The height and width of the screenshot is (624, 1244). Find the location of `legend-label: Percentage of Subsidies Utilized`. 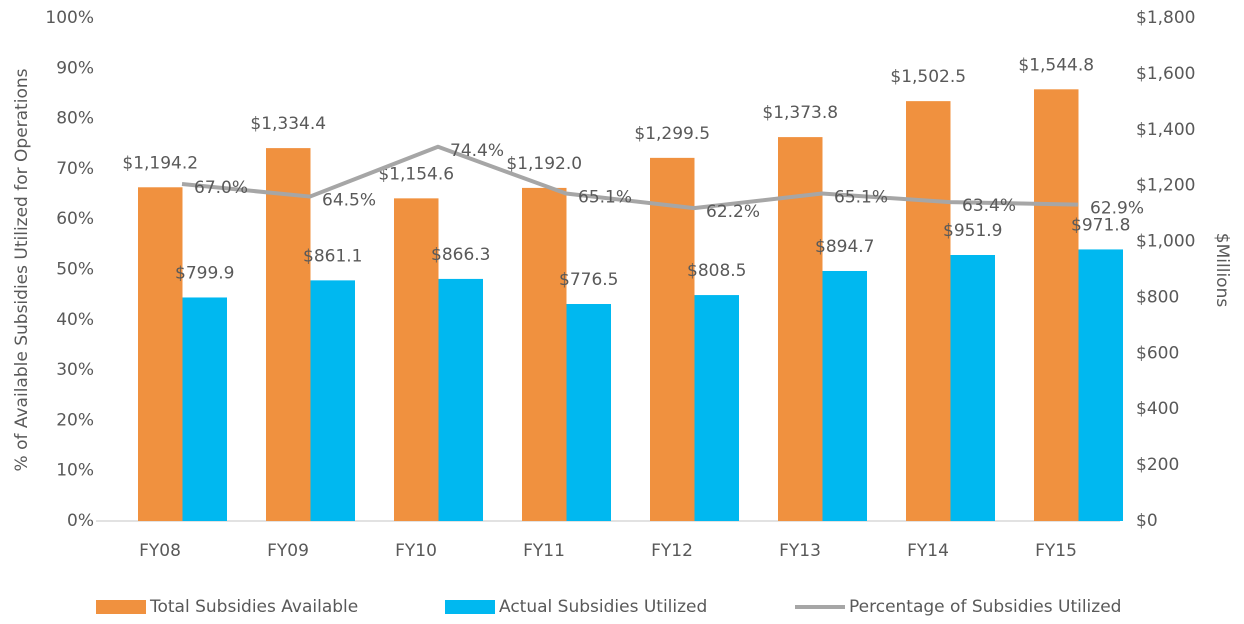

legend-label: Percentage of Subsidies Utilized is located at coordinates (985, 607).